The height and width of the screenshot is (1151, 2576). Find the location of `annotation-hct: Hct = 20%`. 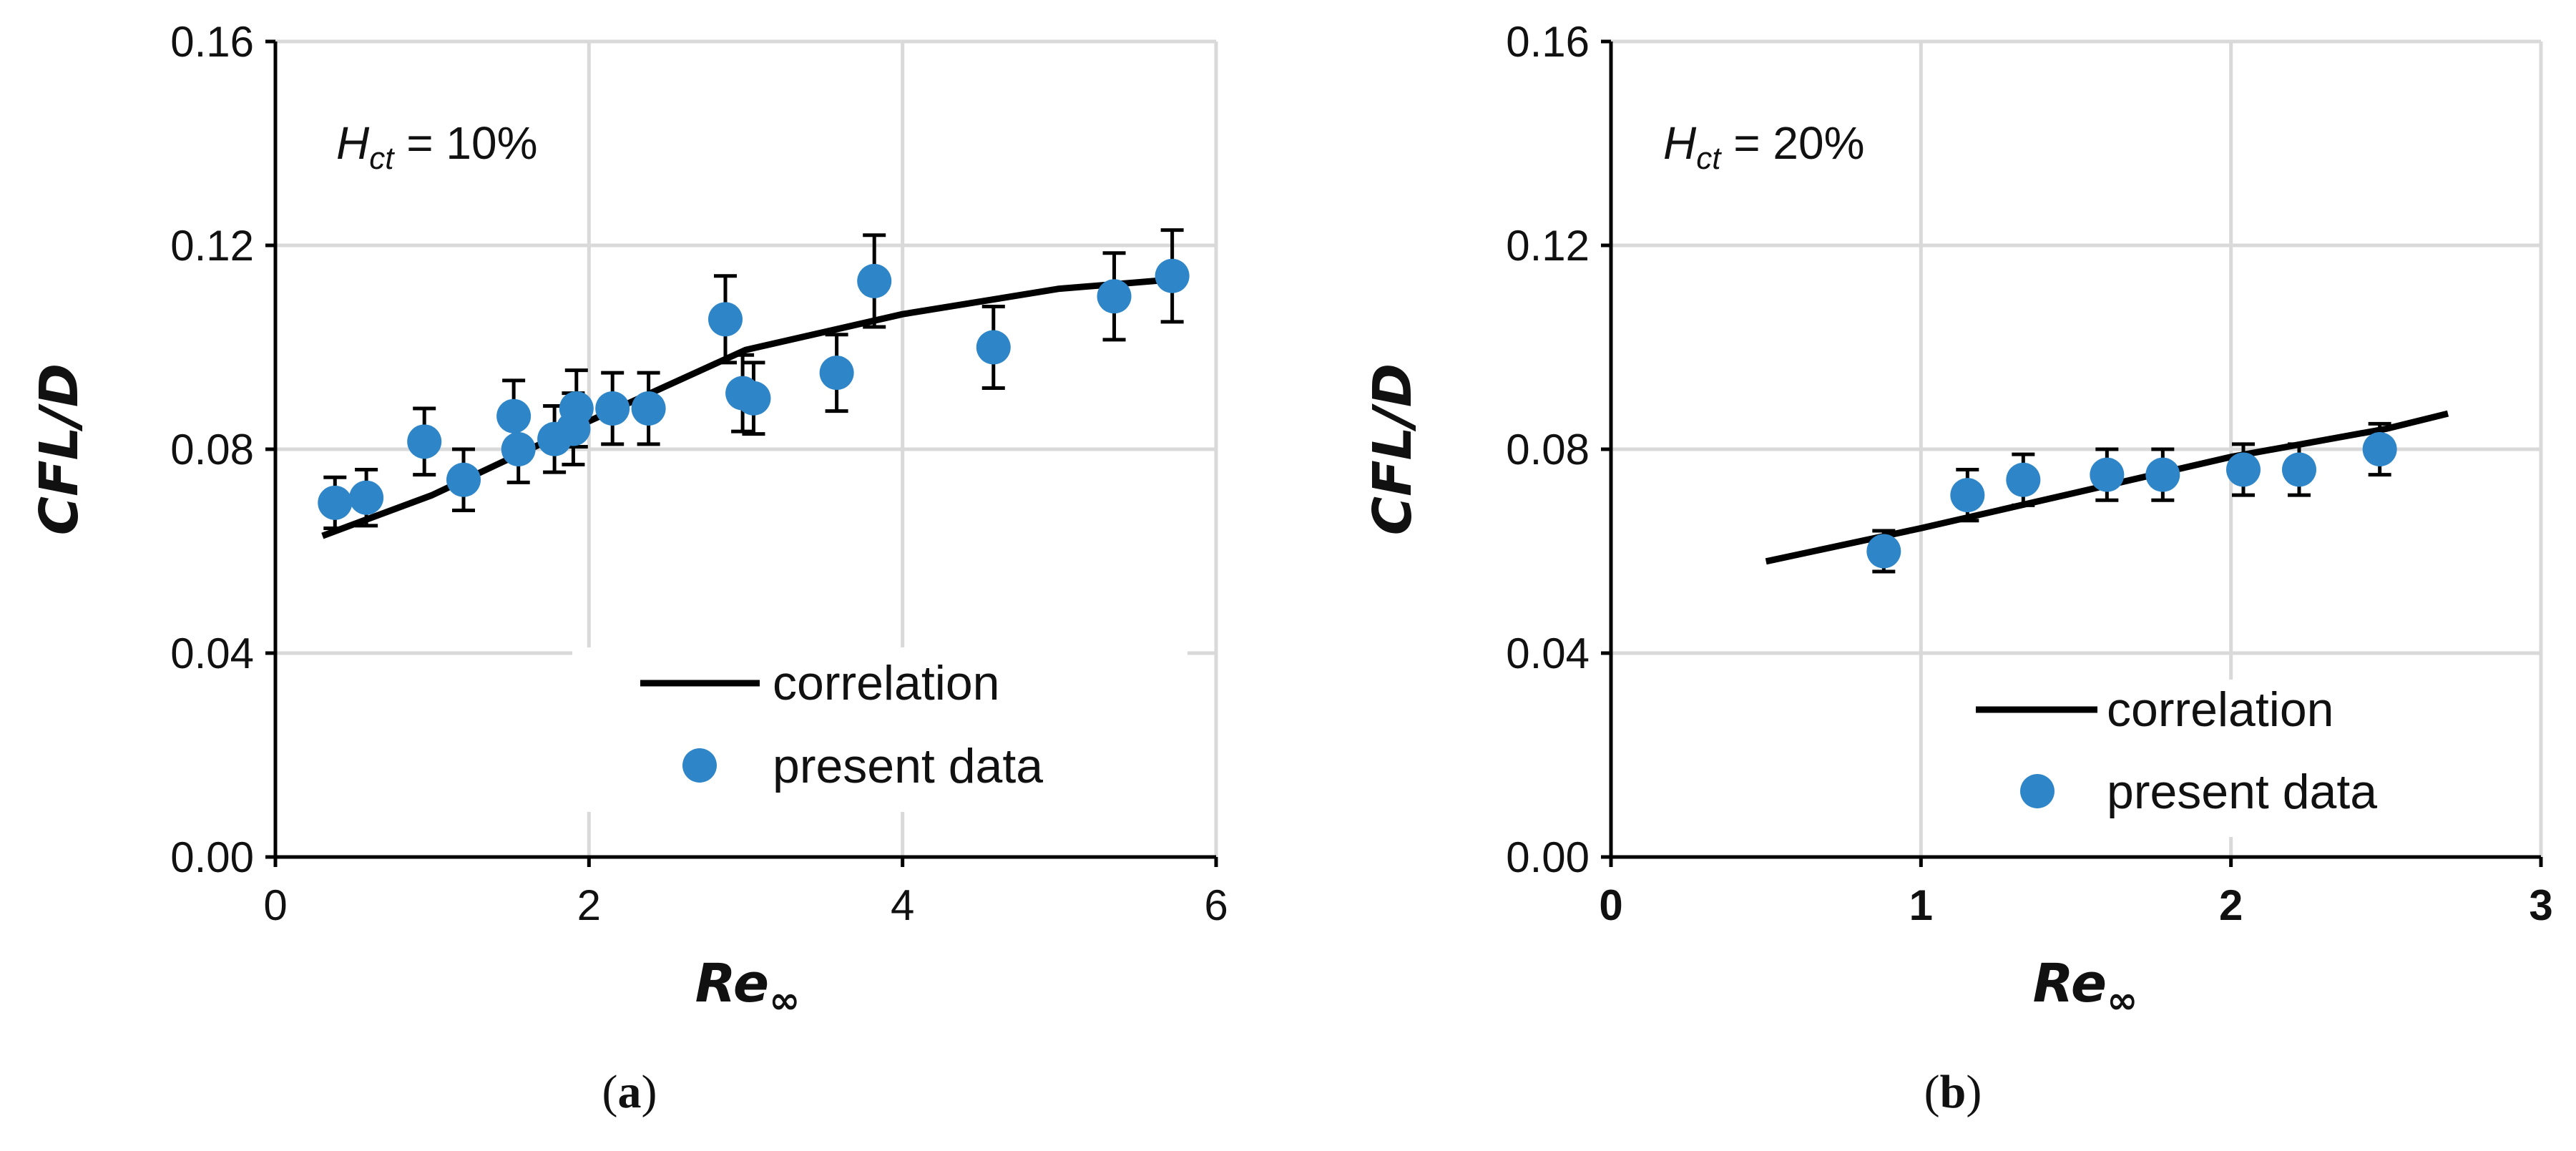

annotation-hct: Hct = 20% is located at coordinates (1763, 146).